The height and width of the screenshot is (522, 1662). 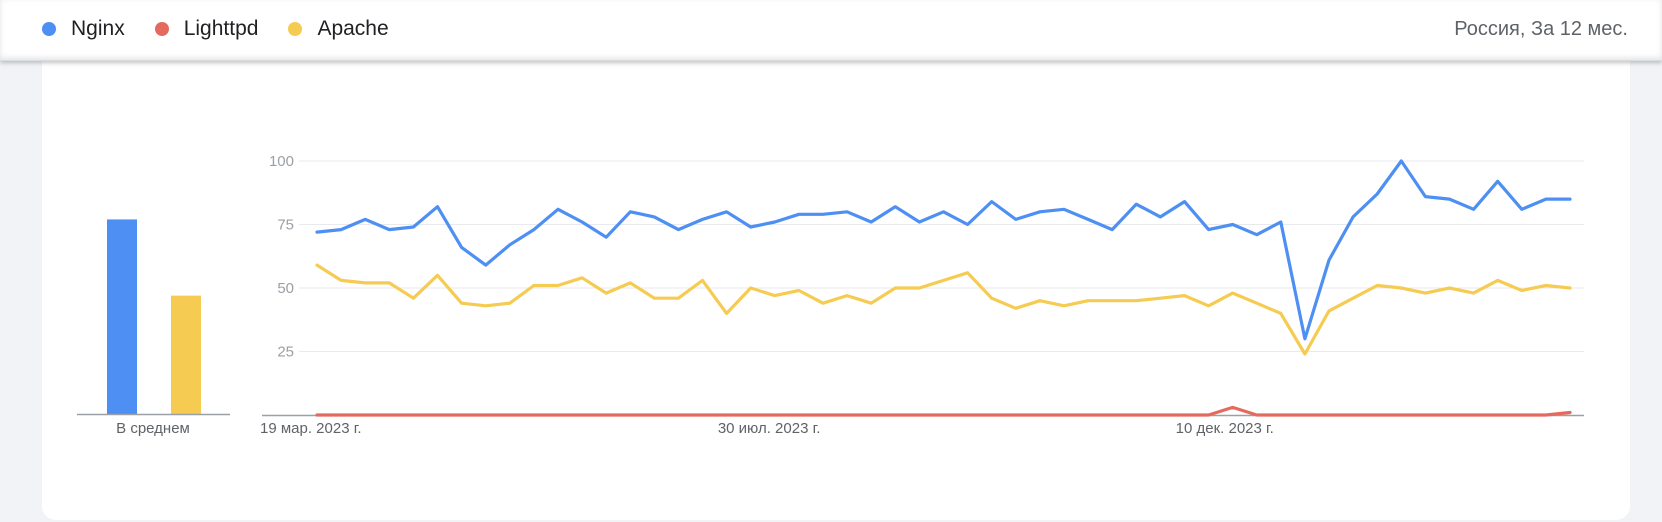 I want to click on region-period-label: Россия, За 12 мес., so click(x=1541, y=29).